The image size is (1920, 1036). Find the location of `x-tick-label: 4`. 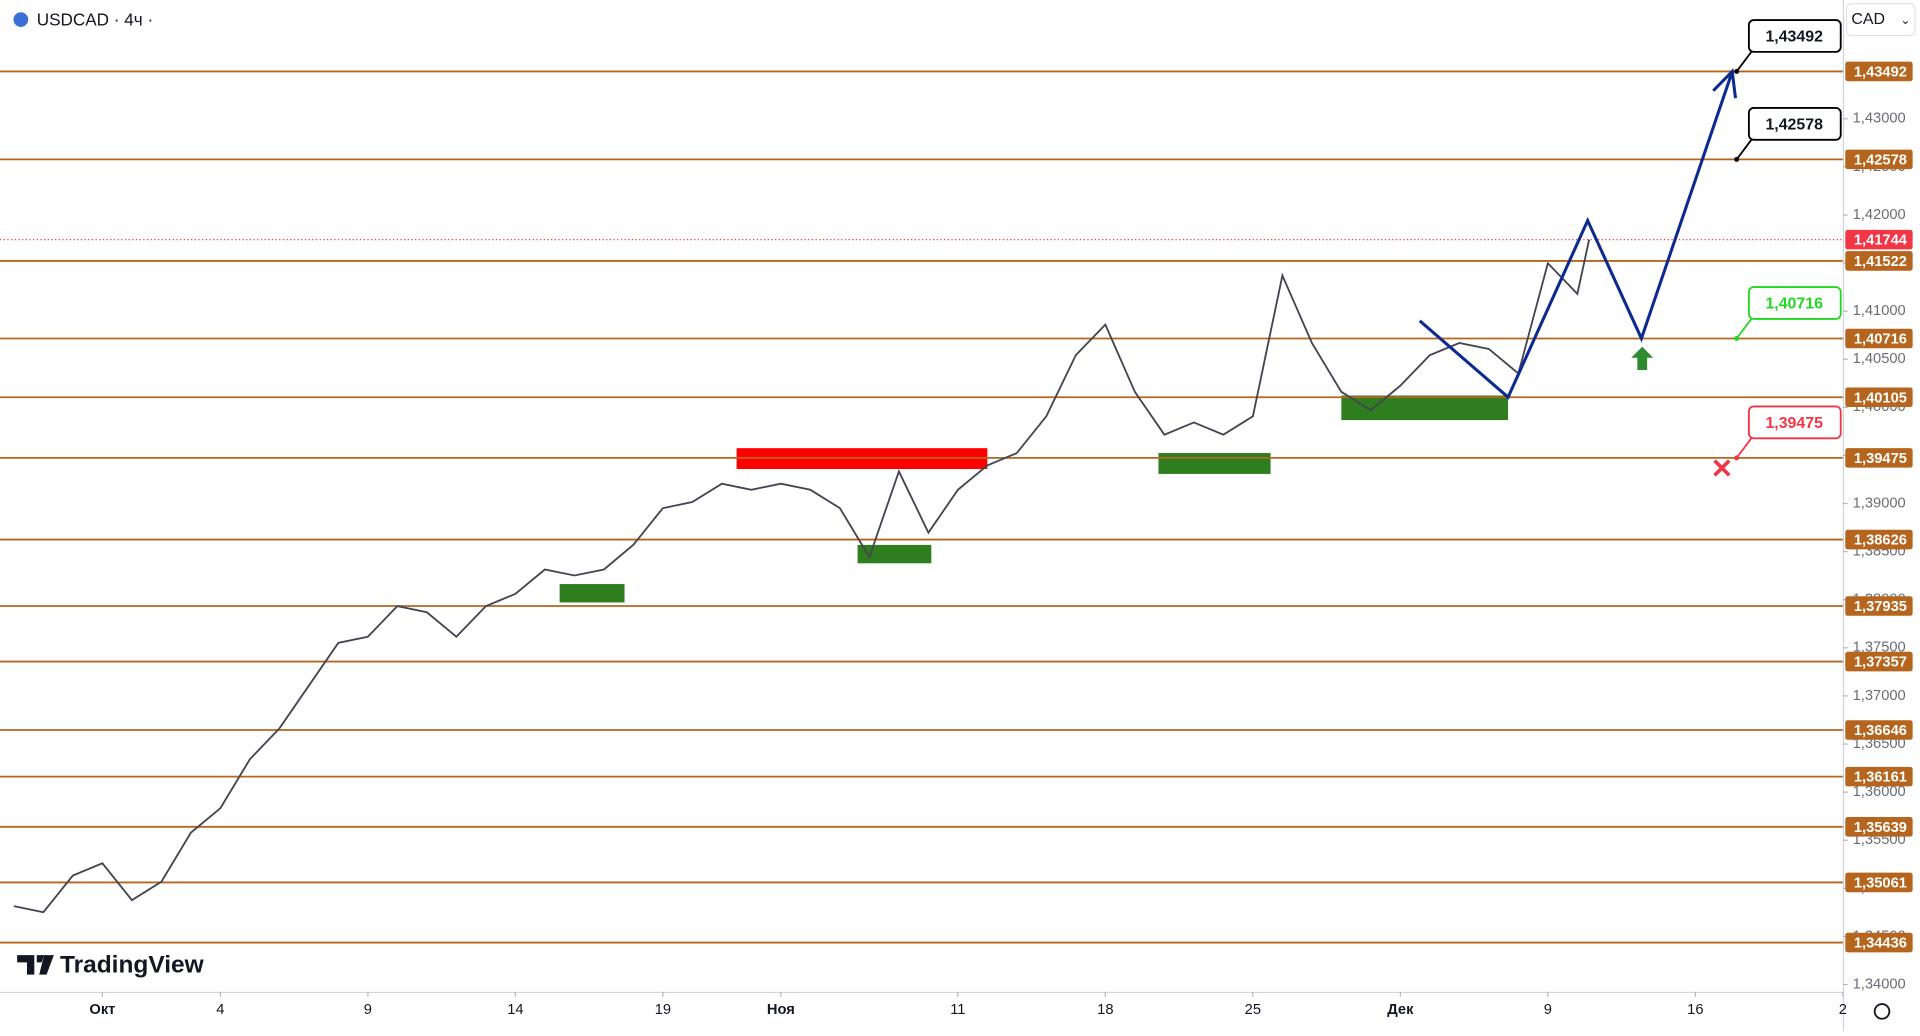

x-tick-label: 4 is located at coordinates (220, 1010).